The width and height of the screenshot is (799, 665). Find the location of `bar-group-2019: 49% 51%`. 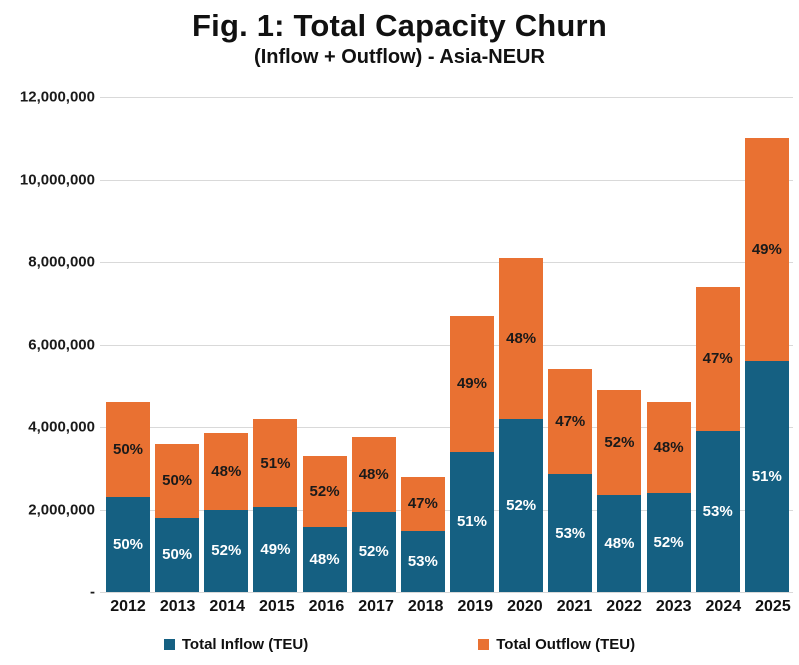

bar-group-2019: 49% 51% is located at coordinates (471, 453).